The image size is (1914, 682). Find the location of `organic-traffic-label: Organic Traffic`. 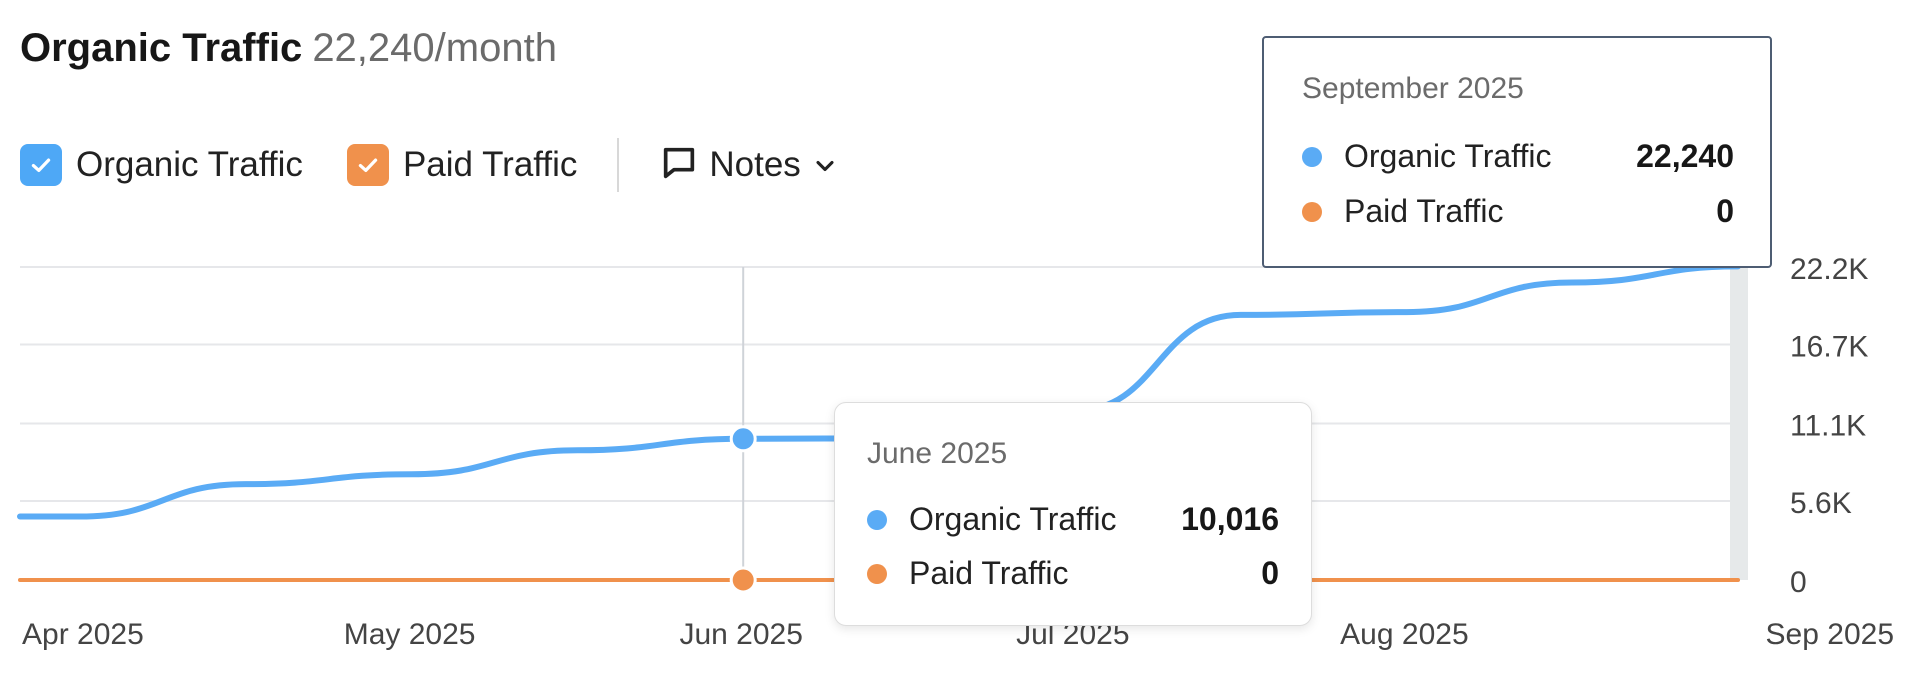

organic-traffic-label: Organic Traffic is located at coordinates (189, 164).